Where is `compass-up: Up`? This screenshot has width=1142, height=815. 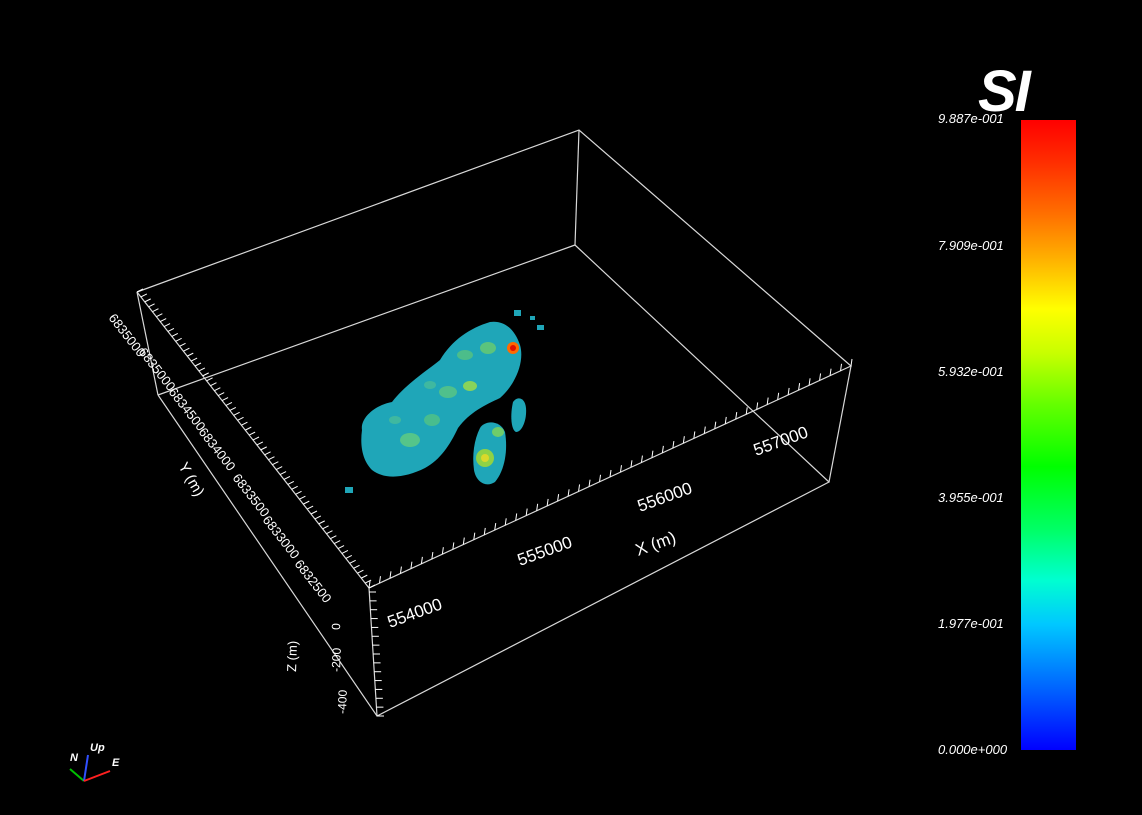
compass-up: Up is located at coordinates (97, 748).